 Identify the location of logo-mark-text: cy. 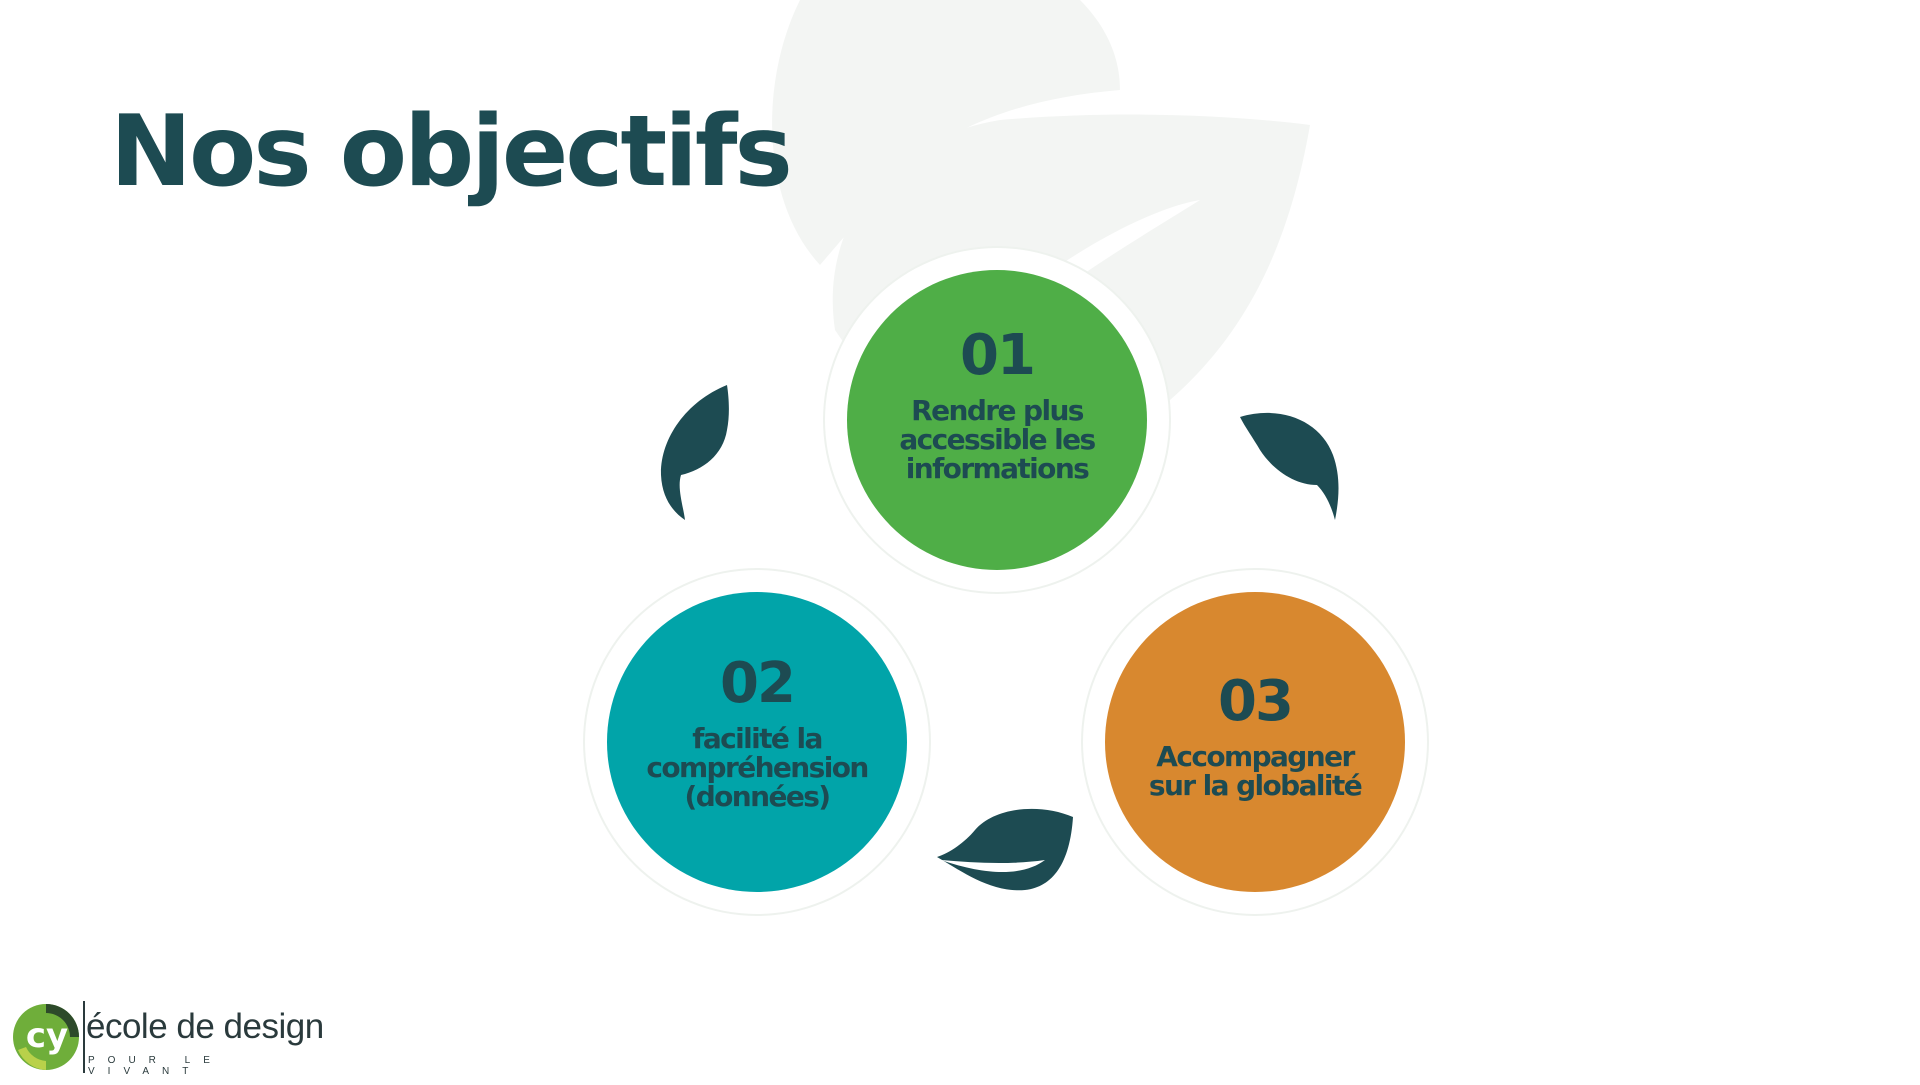
(47, 1036).